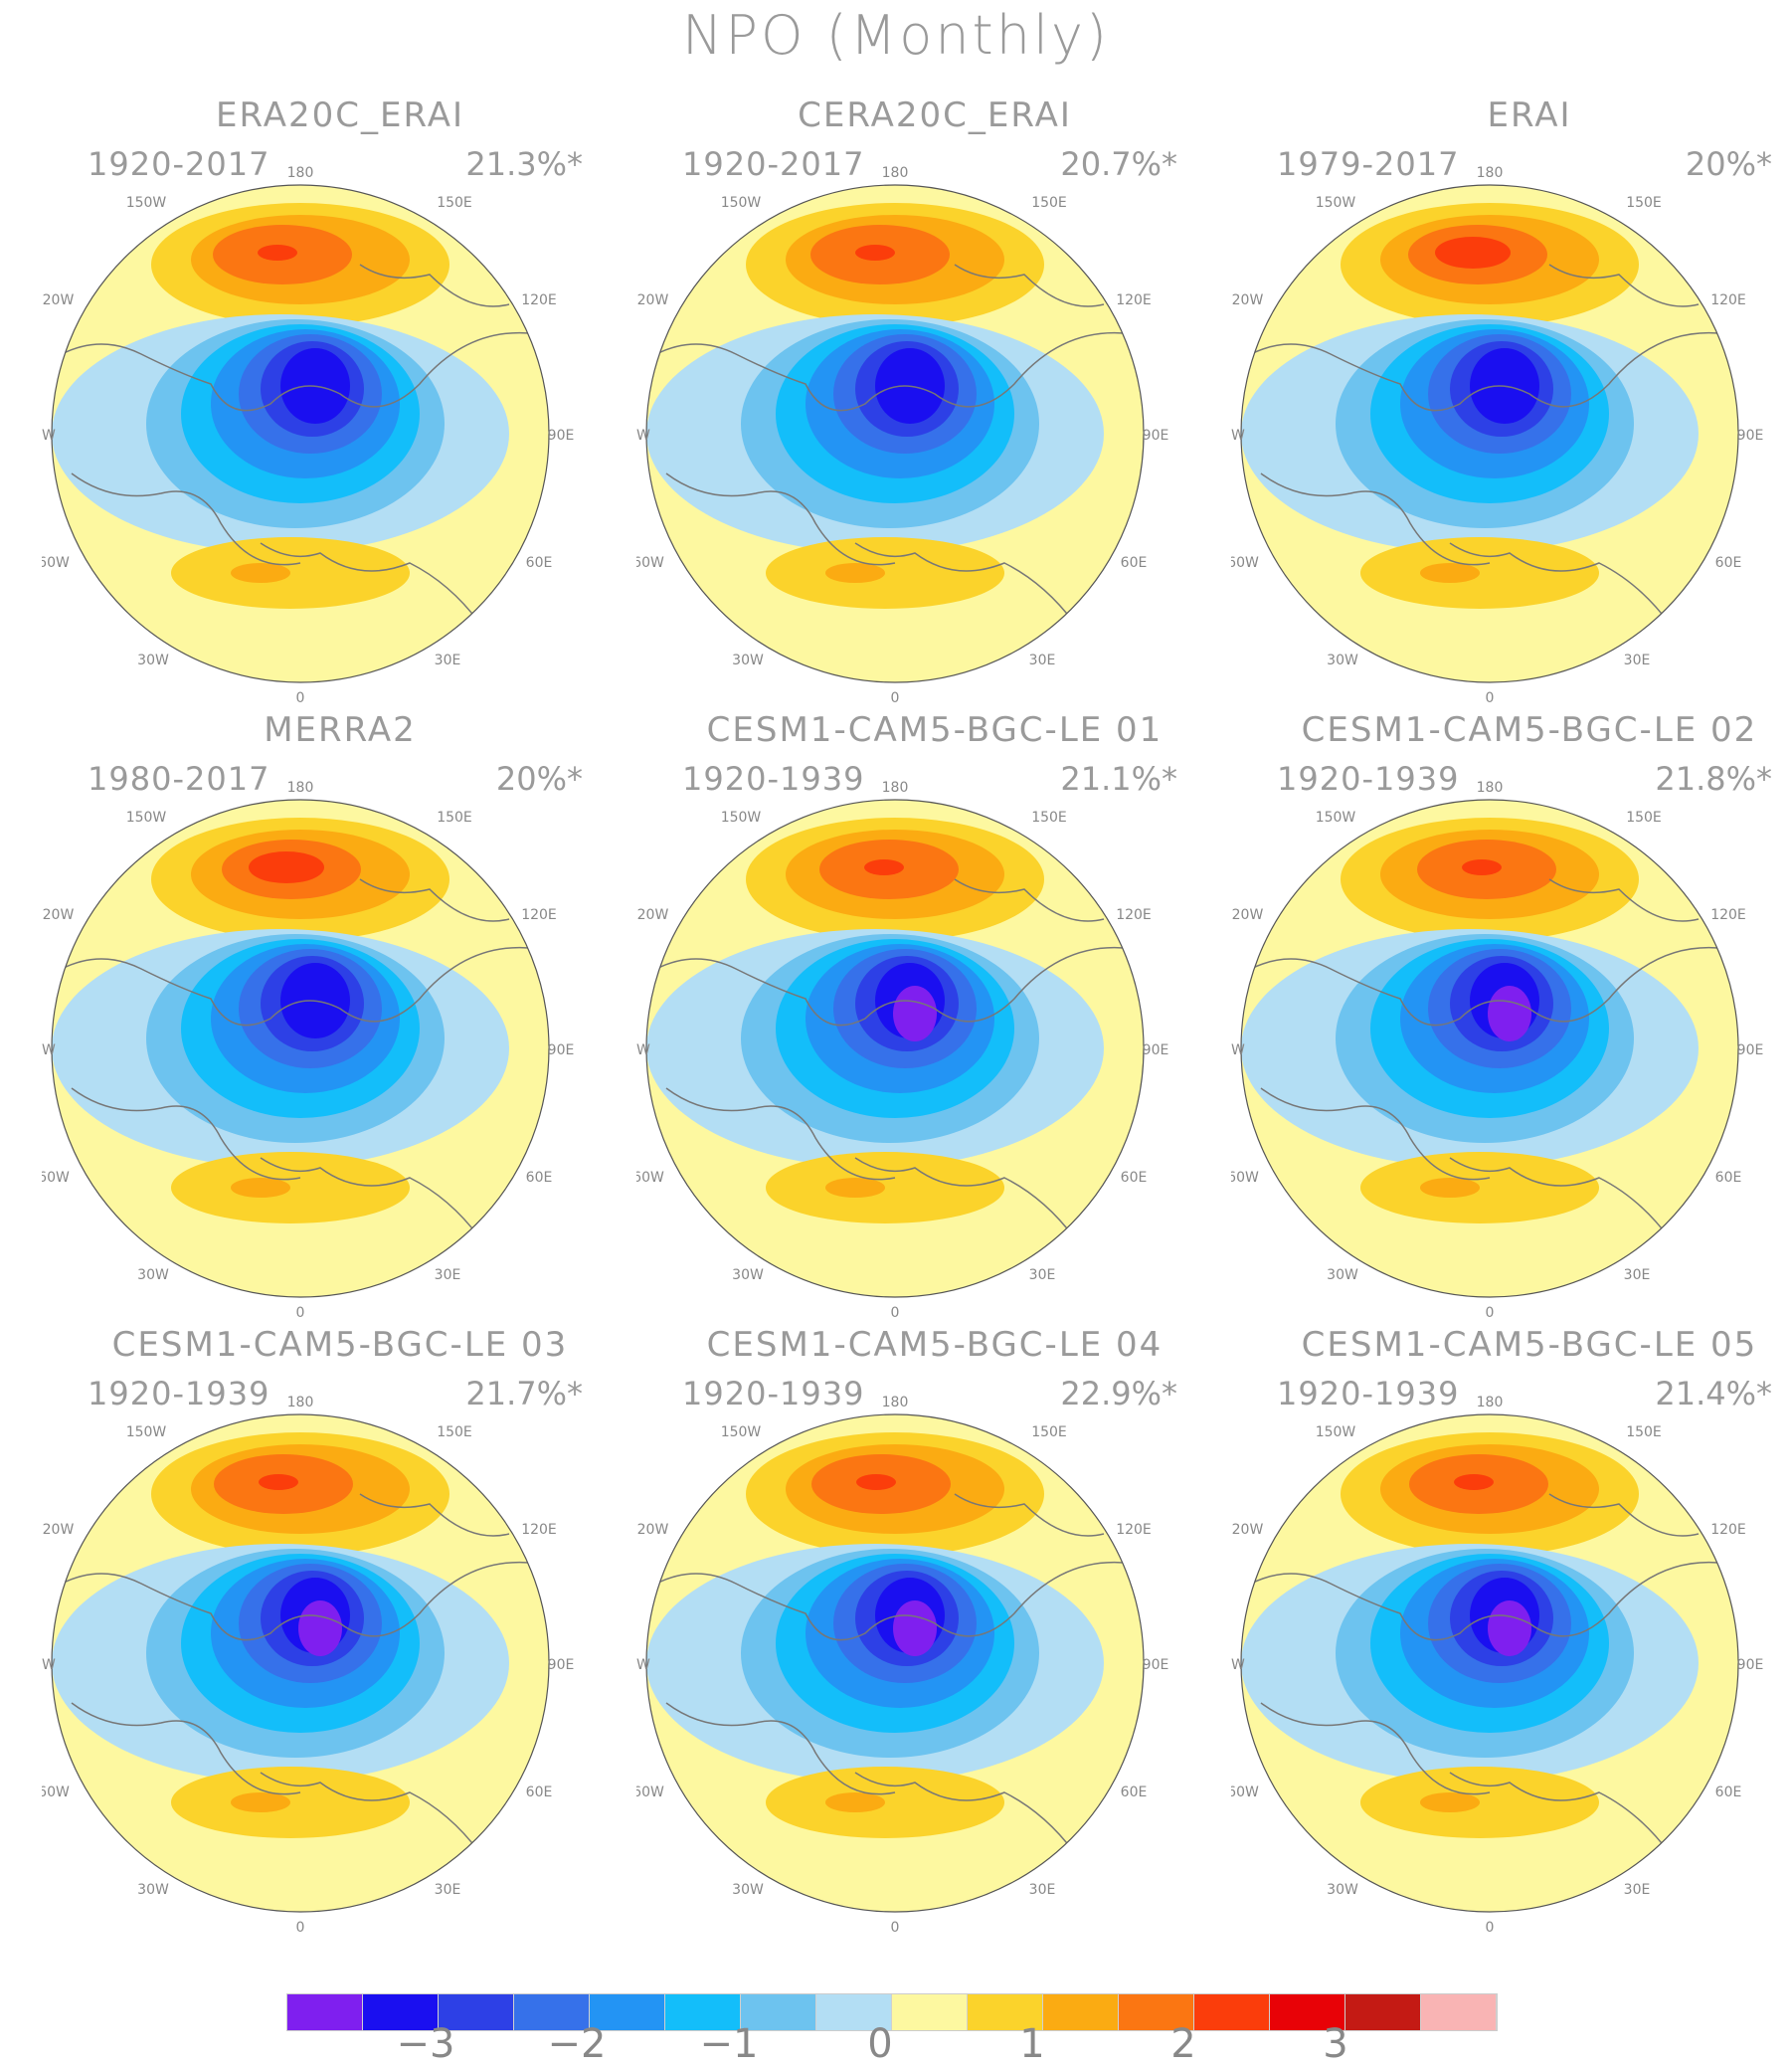 The image size is (1792, 2067). What do you see at coordinates (935, 1345) in the screenshot?
I see `panel-title: CESM1-CAM5-BGC-LE 04` at bounding box center [935, 1345].